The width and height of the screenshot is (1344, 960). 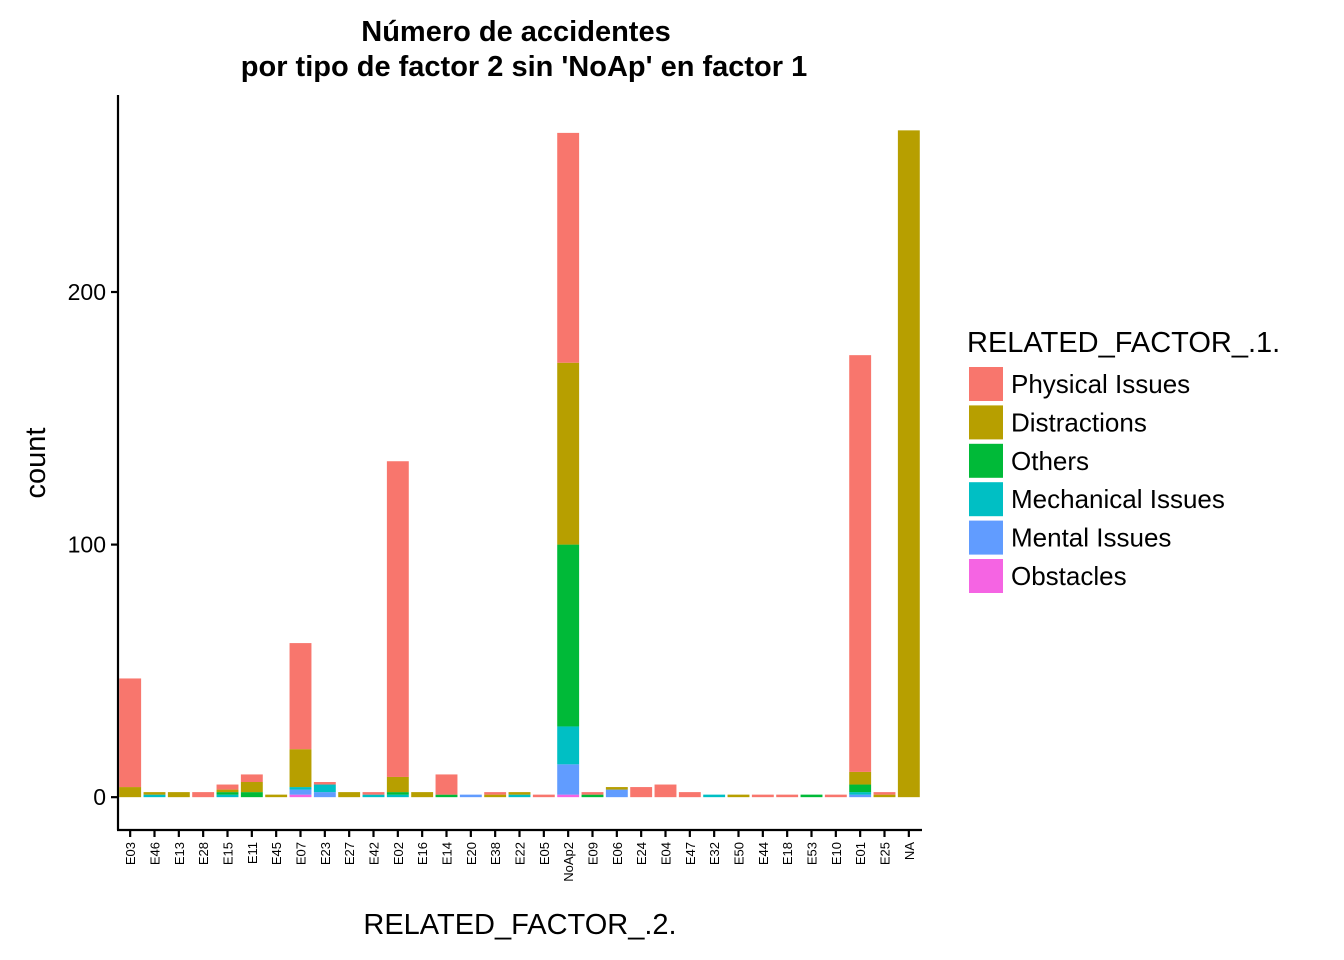 I want to click on x-tick-label-E07: E07, so click(x=301, y=853).